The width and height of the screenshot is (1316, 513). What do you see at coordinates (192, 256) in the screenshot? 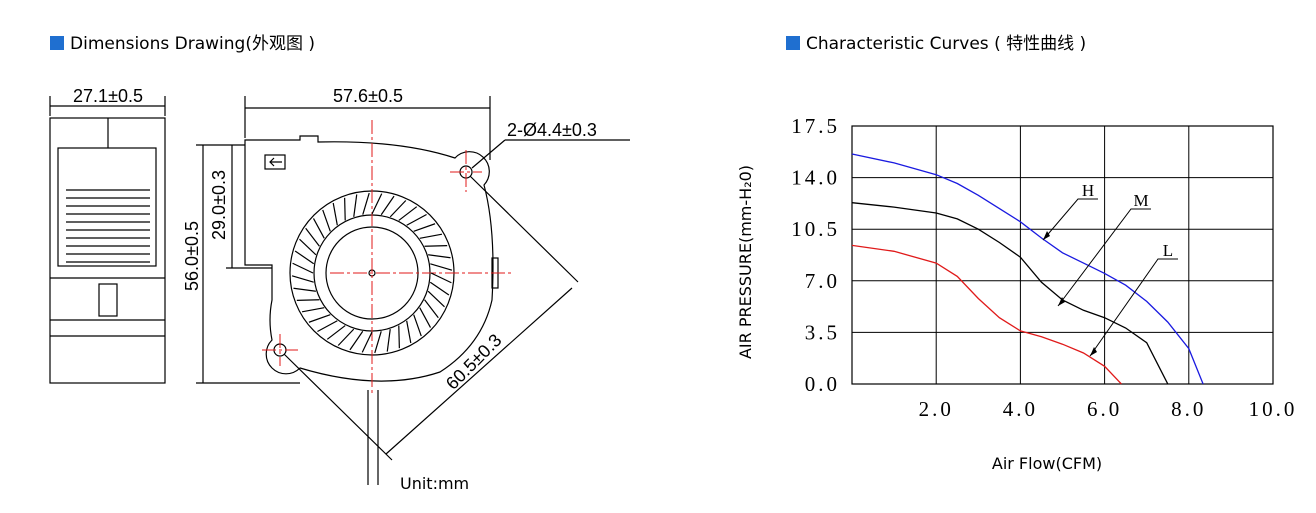
I see `dimension-label: 56.0±0.5` at bounding box center [192, 256].